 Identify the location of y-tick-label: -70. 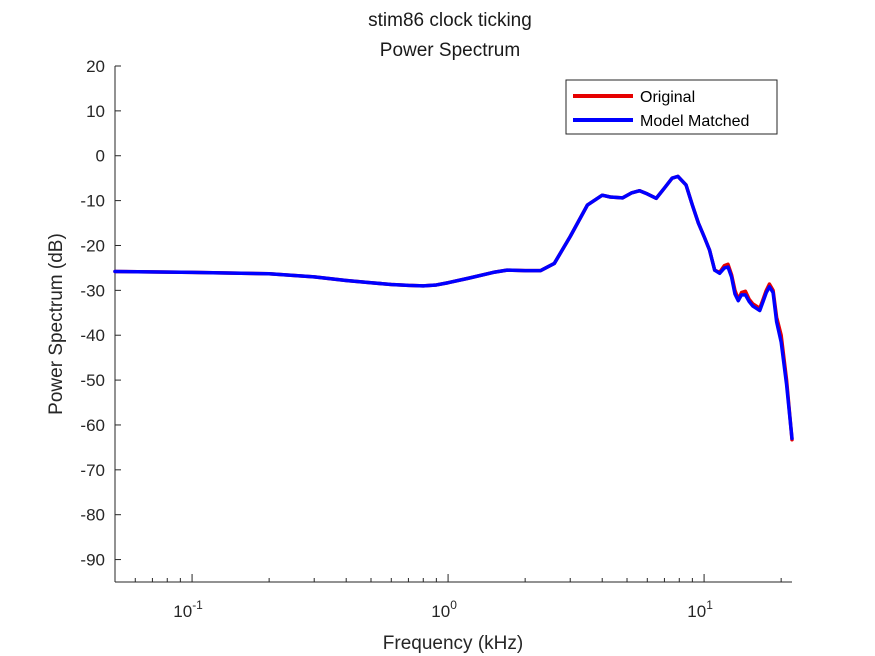
(92, 470).